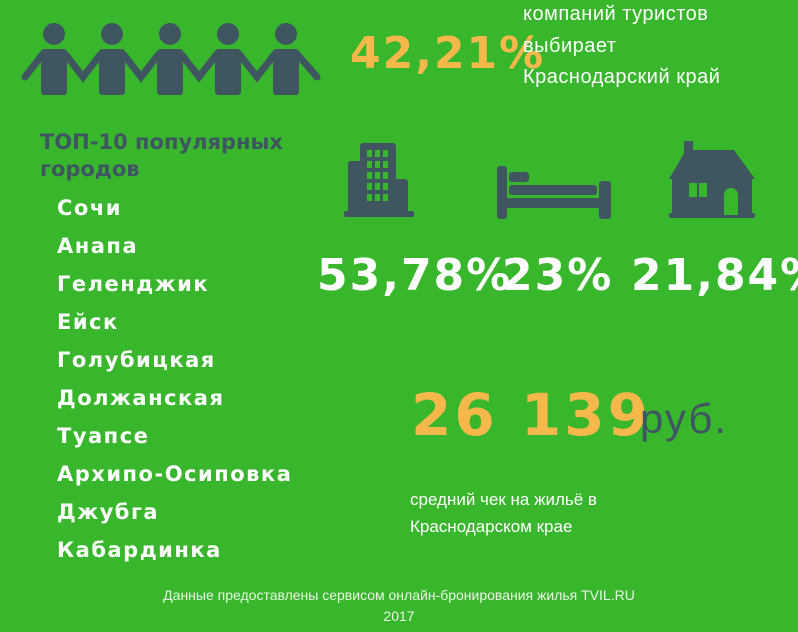  I want to click on house-icon, so click(712, 179).